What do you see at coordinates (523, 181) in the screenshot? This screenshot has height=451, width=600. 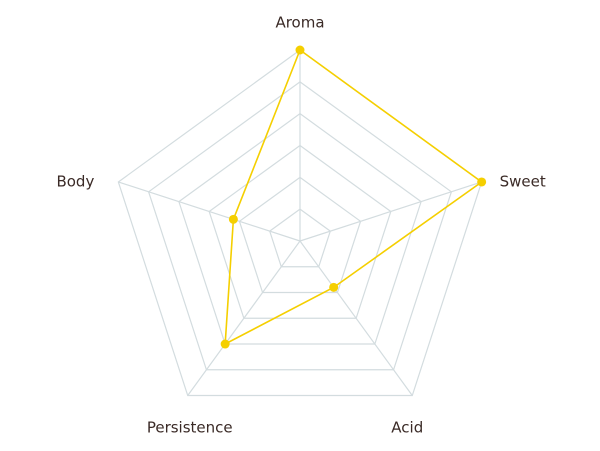 I see `axis-label: Sweet` at bounding box center [523, 181].